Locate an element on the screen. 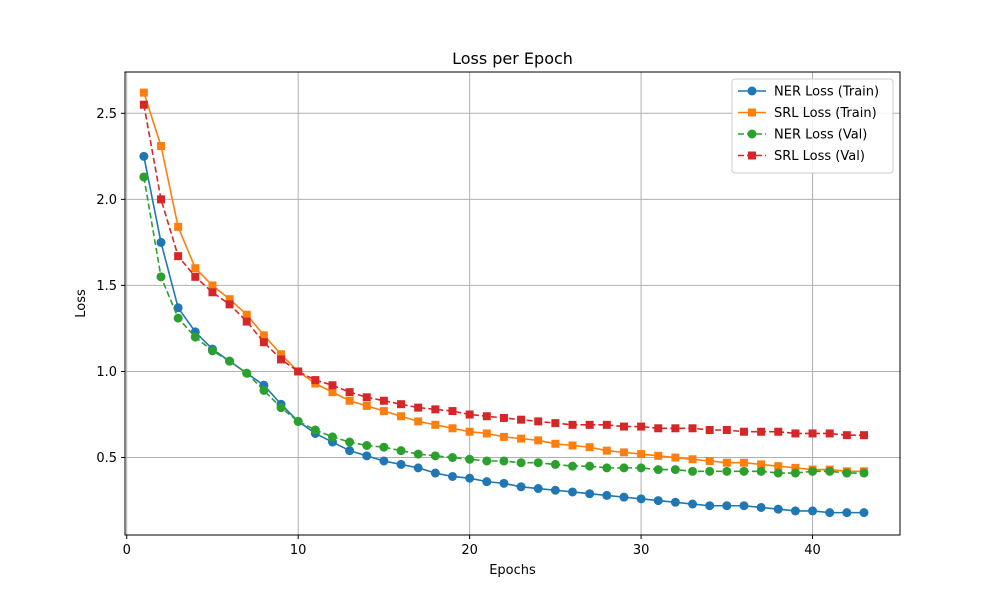 The width and height of the screenshot is (1000, 600). y-tick-label: 1.5 is located at coordinates (106, 286).